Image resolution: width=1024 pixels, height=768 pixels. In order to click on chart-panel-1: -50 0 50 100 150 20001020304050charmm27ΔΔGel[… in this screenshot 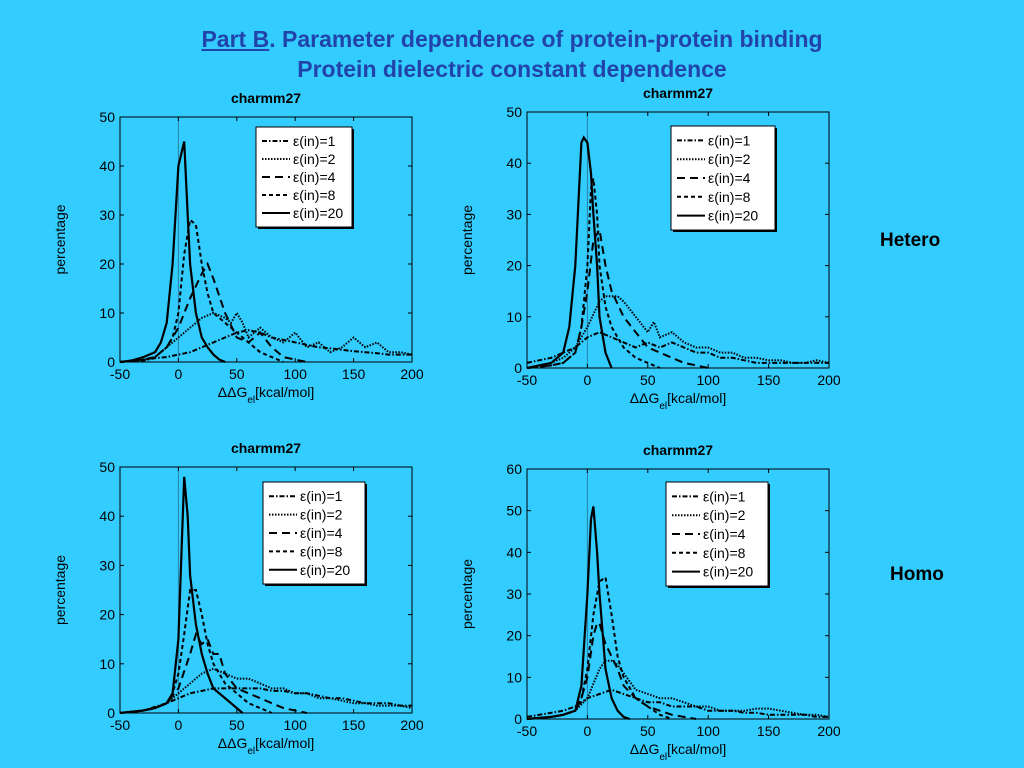, I will do `click(238, 248)`.